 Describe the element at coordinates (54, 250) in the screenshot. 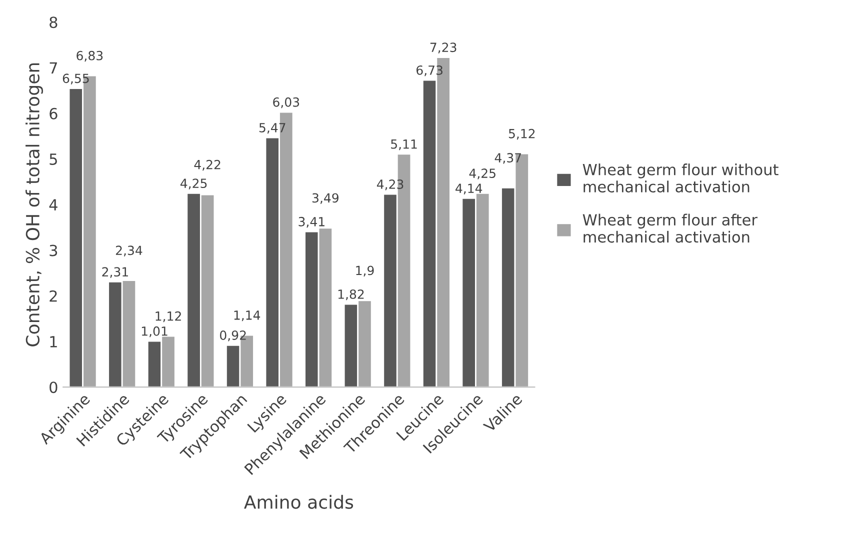

I see `y-tick-label: 3` at that location.